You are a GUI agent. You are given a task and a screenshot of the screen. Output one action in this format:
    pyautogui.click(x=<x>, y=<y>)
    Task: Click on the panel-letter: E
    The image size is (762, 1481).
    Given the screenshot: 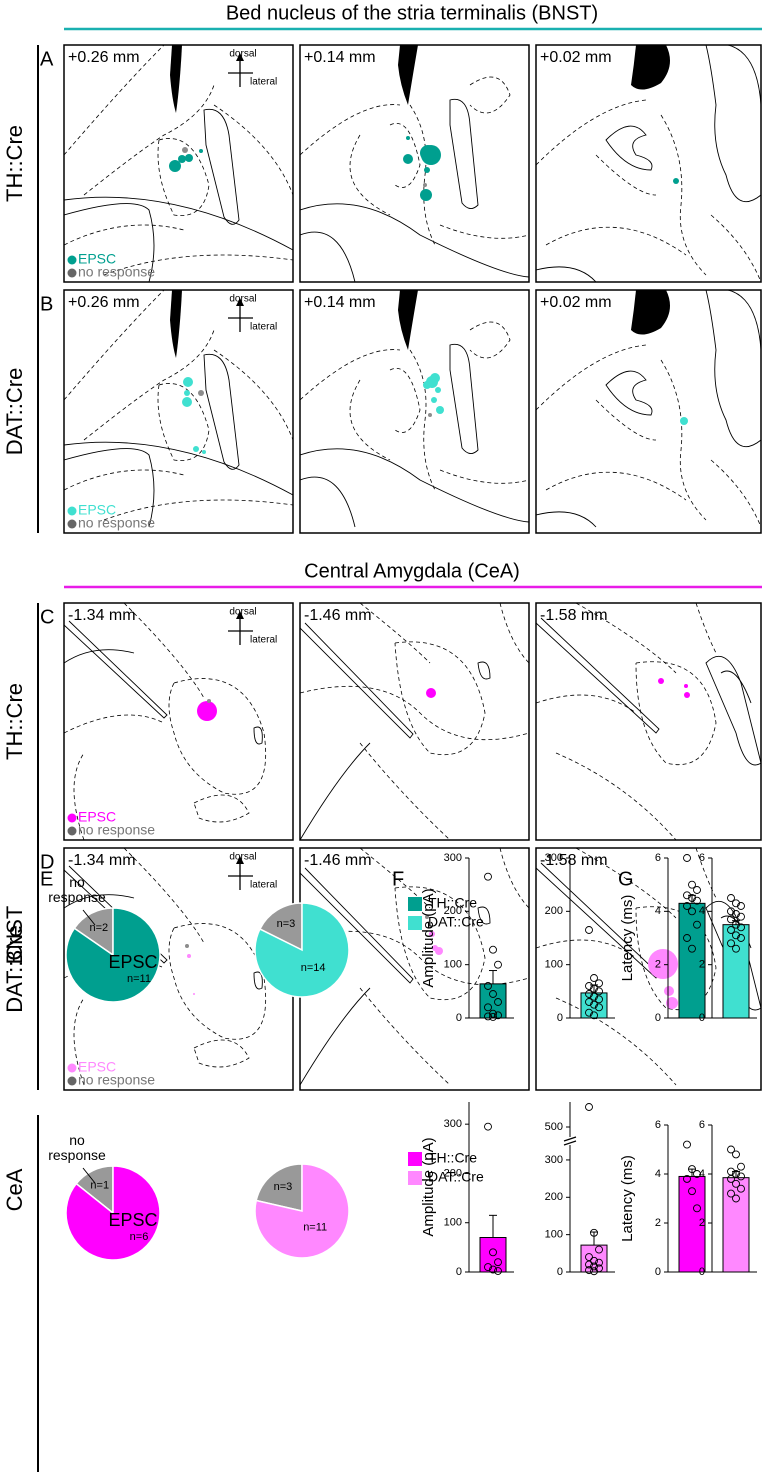 What is the action you would take?
    pyautogui.click(x=46, y=879)
    